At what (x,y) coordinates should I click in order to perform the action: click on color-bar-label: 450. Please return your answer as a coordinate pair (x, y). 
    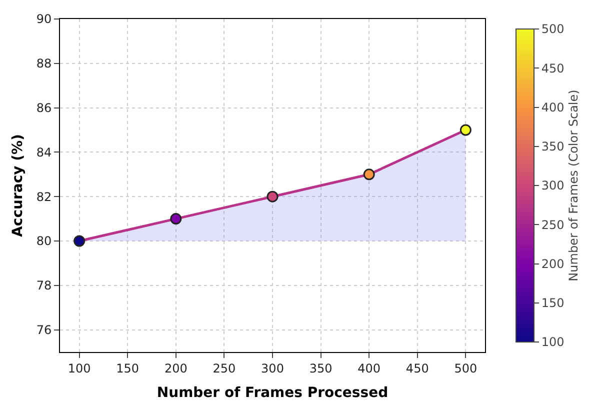
    Looking at the image, I should click on (552, 68).